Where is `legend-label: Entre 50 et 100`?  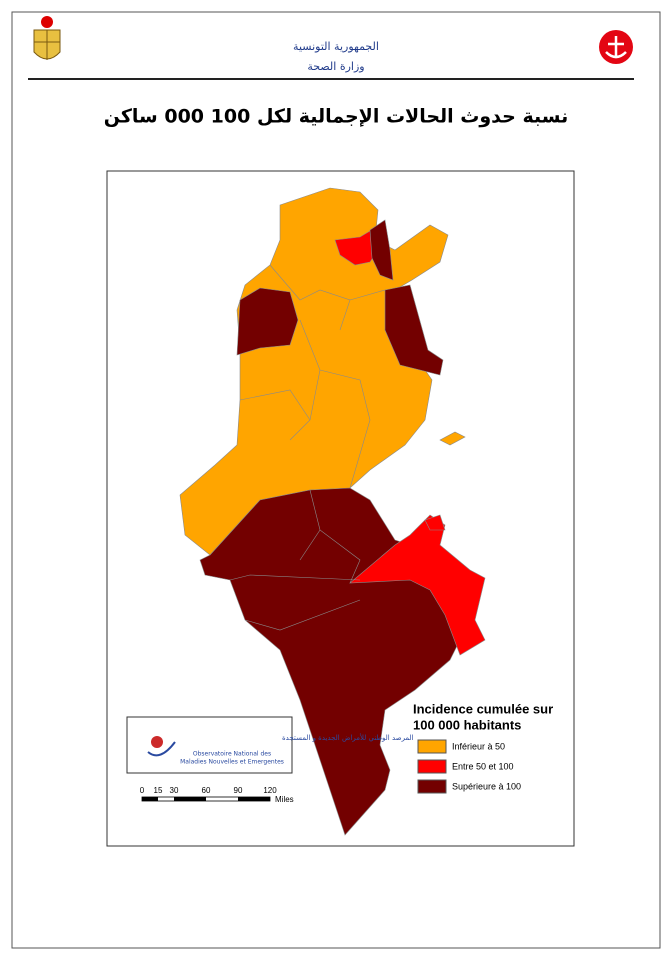 legend-label: Entre 50 et 100 is located at coordinates (483, 766).